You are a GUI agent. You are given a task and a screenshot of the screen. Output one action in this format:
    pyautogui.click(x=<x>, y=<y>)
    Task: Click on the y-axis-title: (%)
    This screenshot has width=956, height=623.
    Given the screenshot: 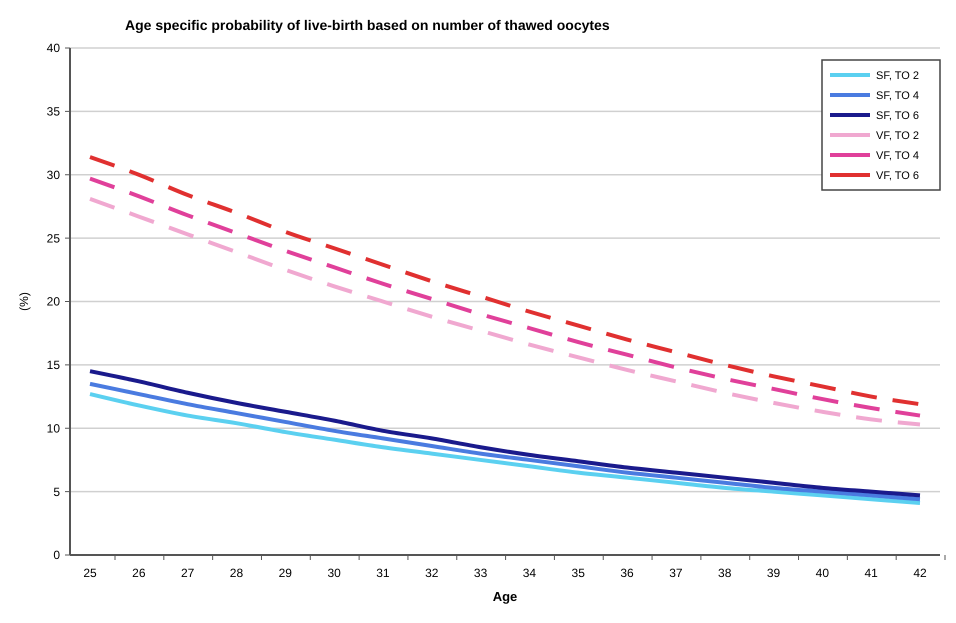 What is the action you would take?
    pyautogui.click(x=24, y=301)
    